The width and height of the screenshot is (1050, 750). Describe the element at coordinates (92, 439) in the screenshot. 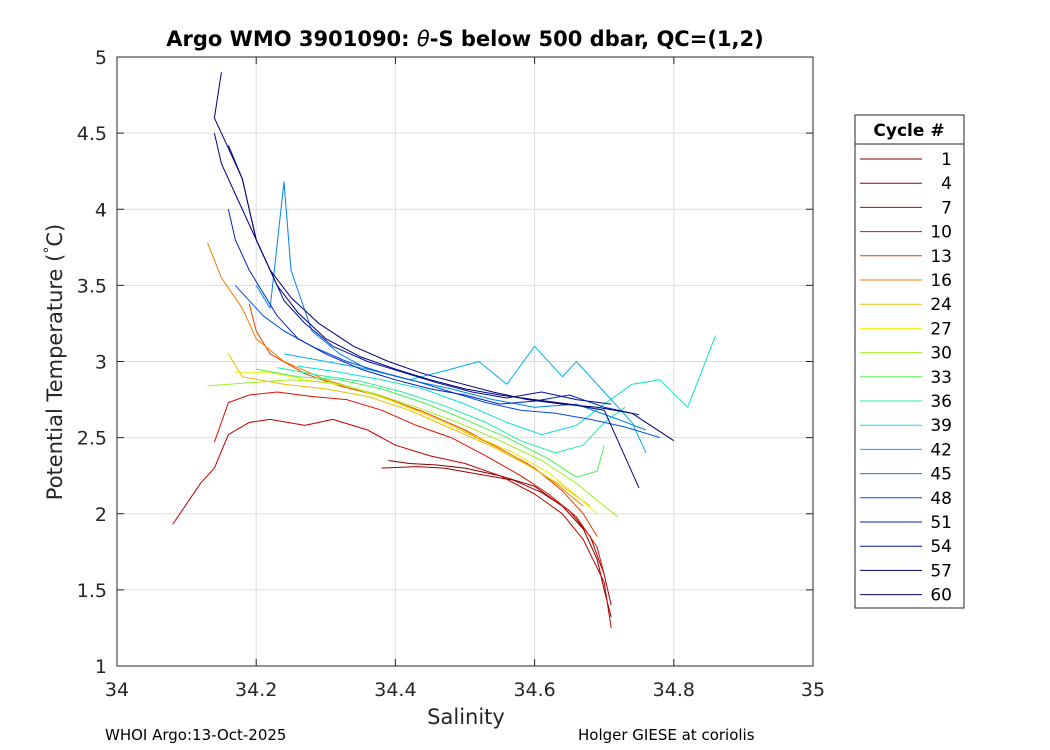

I see `y-tick-label: 2.5` at that location.